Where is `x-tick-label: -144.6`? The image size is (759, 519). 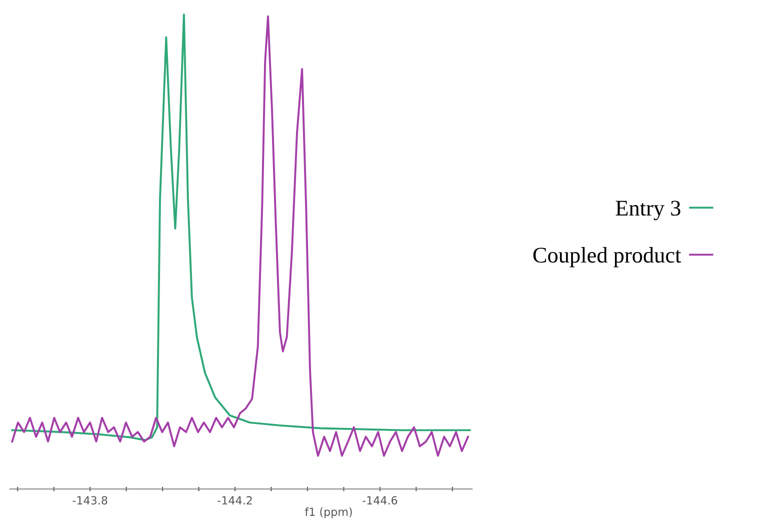 x-tick-label: -144.6 is located at coordinates (380, 500).